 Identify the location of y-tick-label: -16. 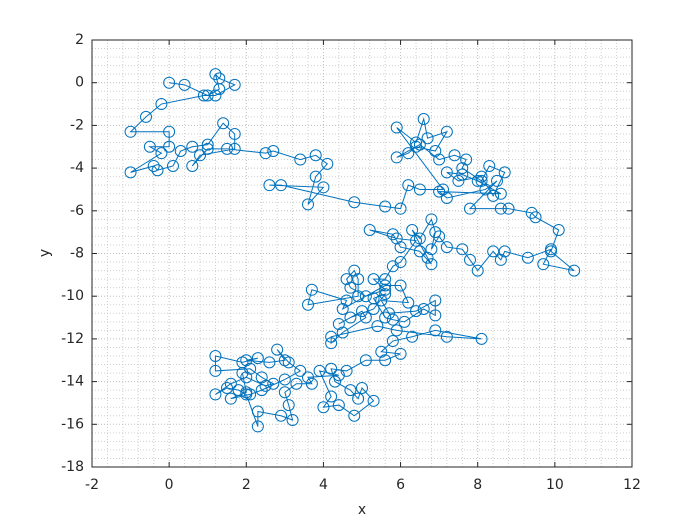
(72, 424).